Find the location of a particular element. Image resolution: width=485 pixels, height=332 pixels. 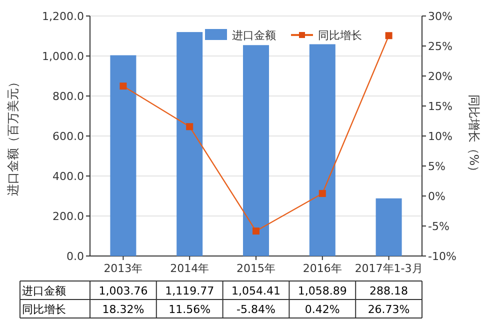

x-tick-label: 2013年 is located at coordinates (123, 268).